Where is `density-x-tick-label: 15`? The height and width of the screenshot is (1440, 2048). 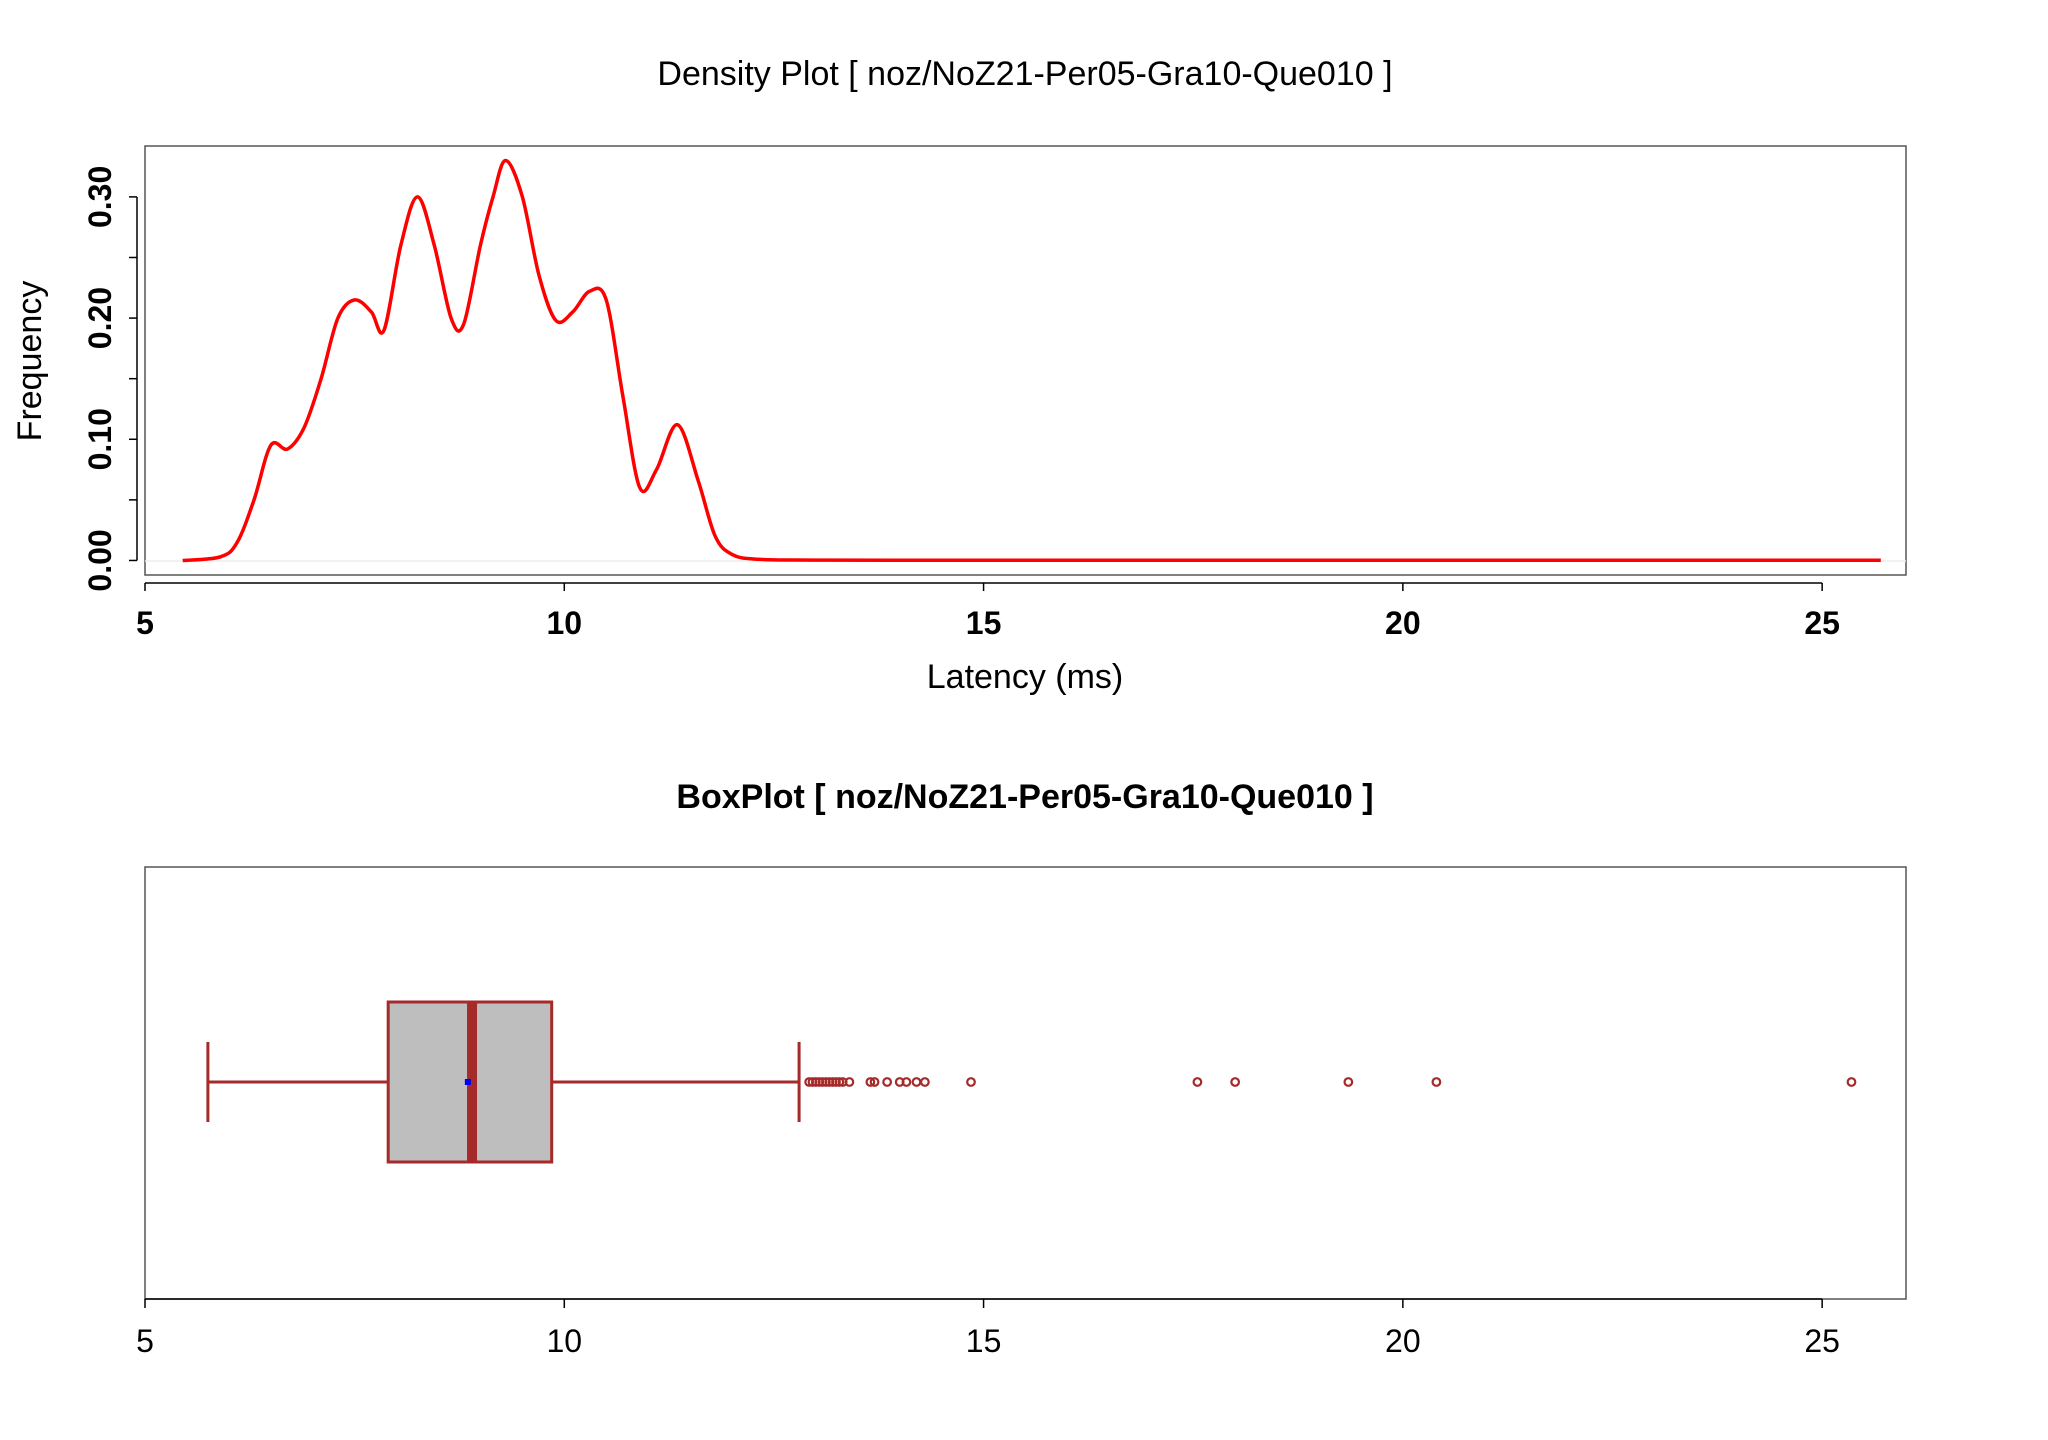
density-x-tick-label: 15 is located at coordinates (984, 623).